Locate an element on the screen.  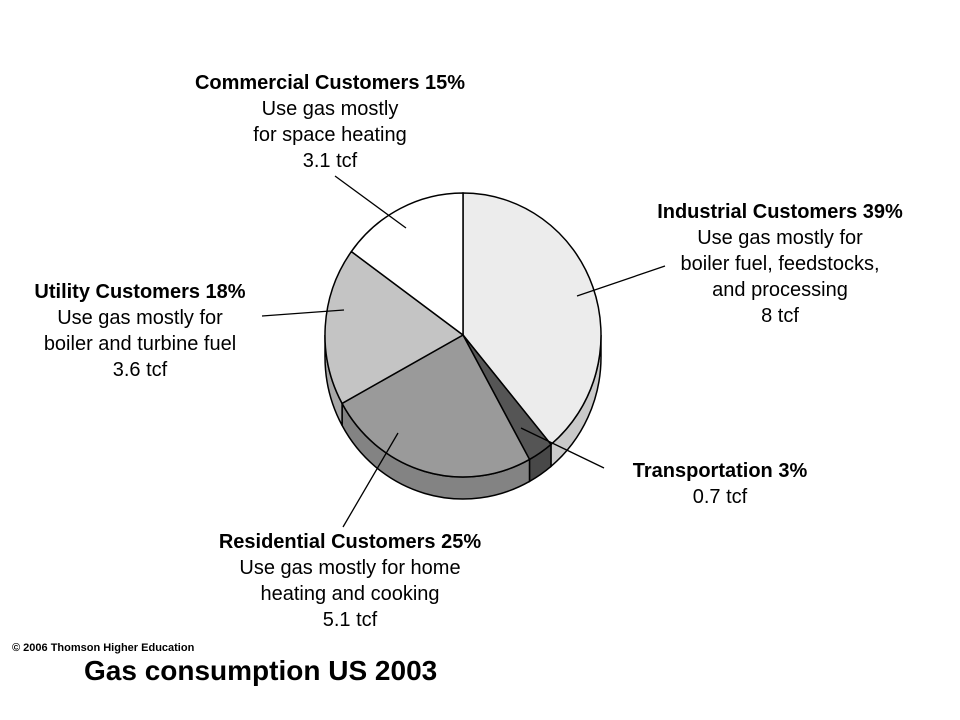
copyright-notice: © 2006 Thomson Higher Education is located at coordinates (103, 648).